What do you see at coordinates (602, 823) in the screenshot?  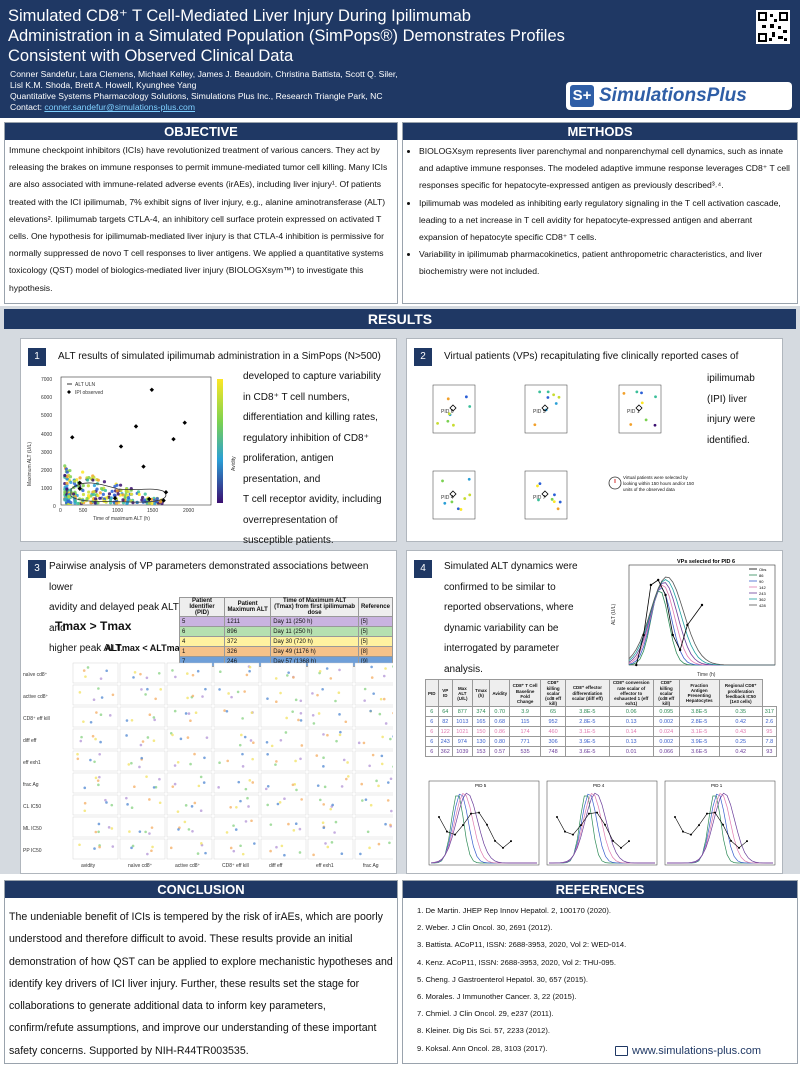 I see `pid-mini-plots: PID 5 PID 4 PID 1` at bounding box center [602, 823].